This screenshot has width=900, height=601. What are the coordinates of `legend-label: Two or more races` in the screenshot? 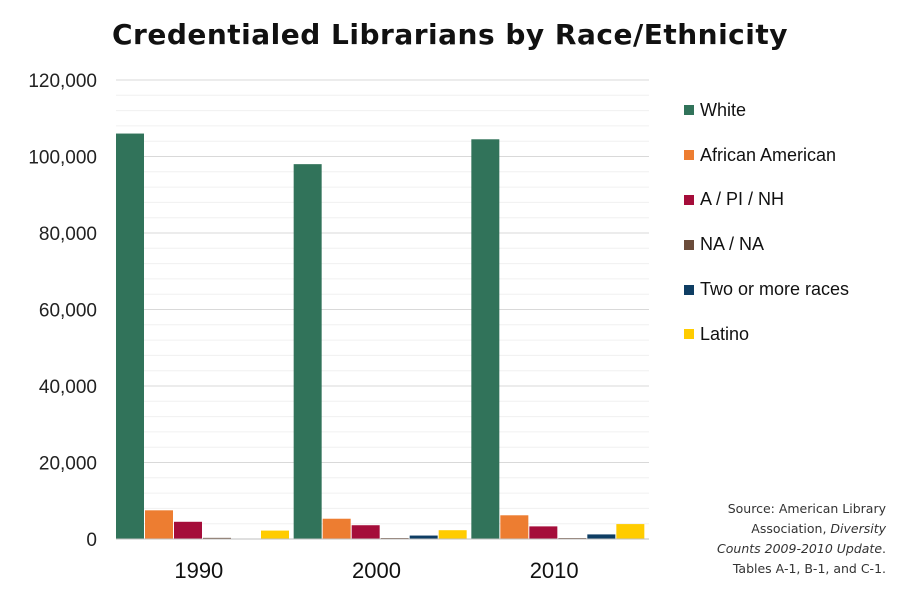 It's located at (775, 289).